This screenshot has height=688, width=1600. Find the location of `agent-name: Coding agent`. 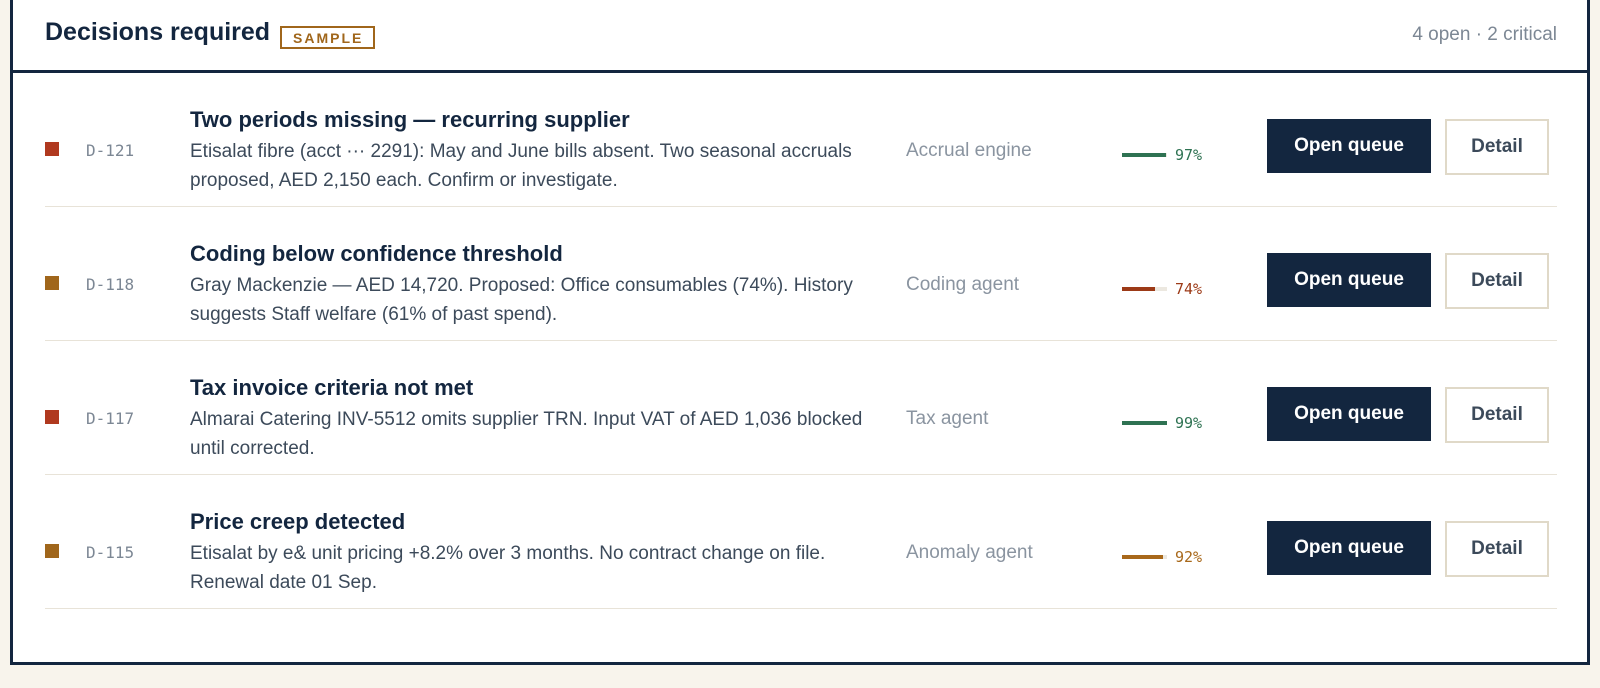

agent-name: Coding agent is located at coordinates (963, 284).